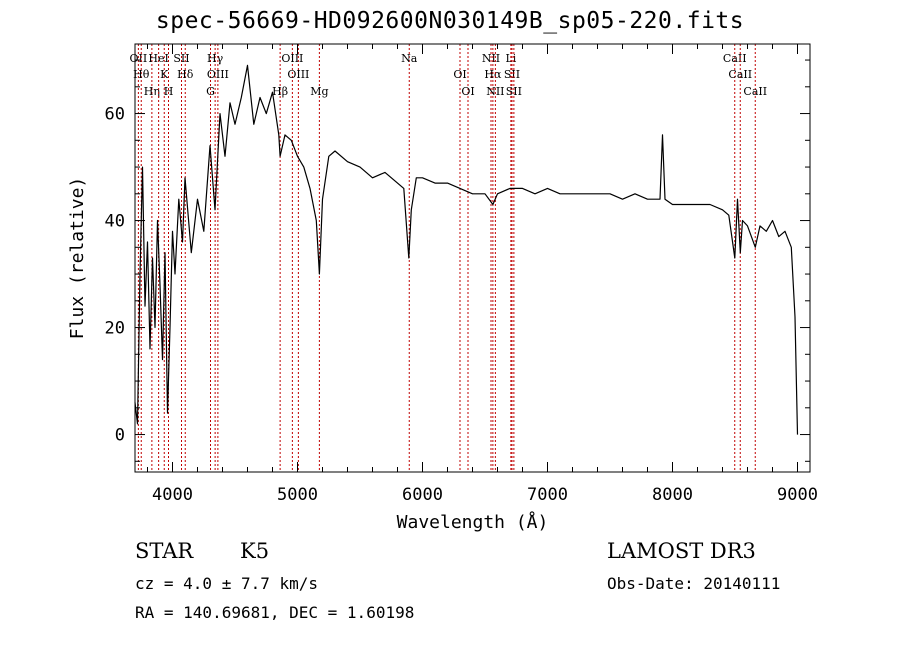 The image size is (900, 649). What do you see at coordinates (227, 583) in the screenshot?
I see `redshift-text: cz = 4.0 ± 7.7 km/s` at bounding box center [227, 583].